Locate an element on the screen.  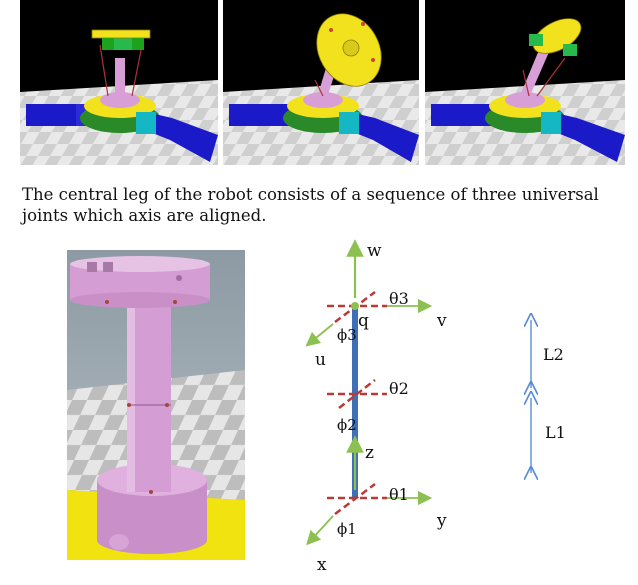
central-leg-closeup is located at coordinates (156, 405).